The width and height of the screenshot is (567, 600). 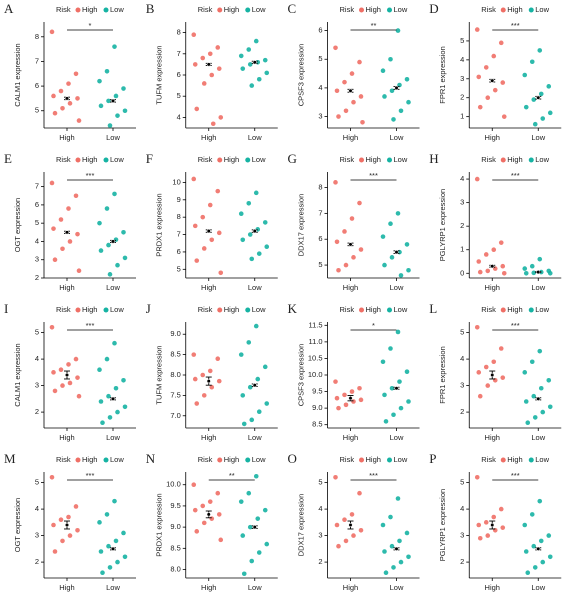 I want to click on panel-letter: I, so click(x=6, y=308).